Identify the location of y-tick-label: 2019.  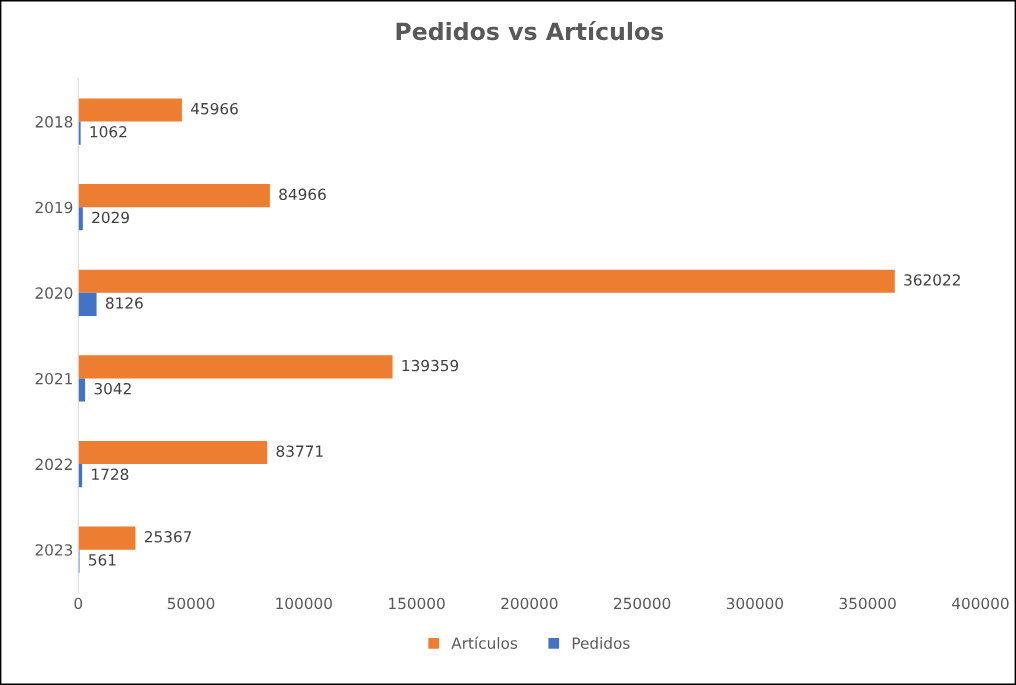
(54, 207).